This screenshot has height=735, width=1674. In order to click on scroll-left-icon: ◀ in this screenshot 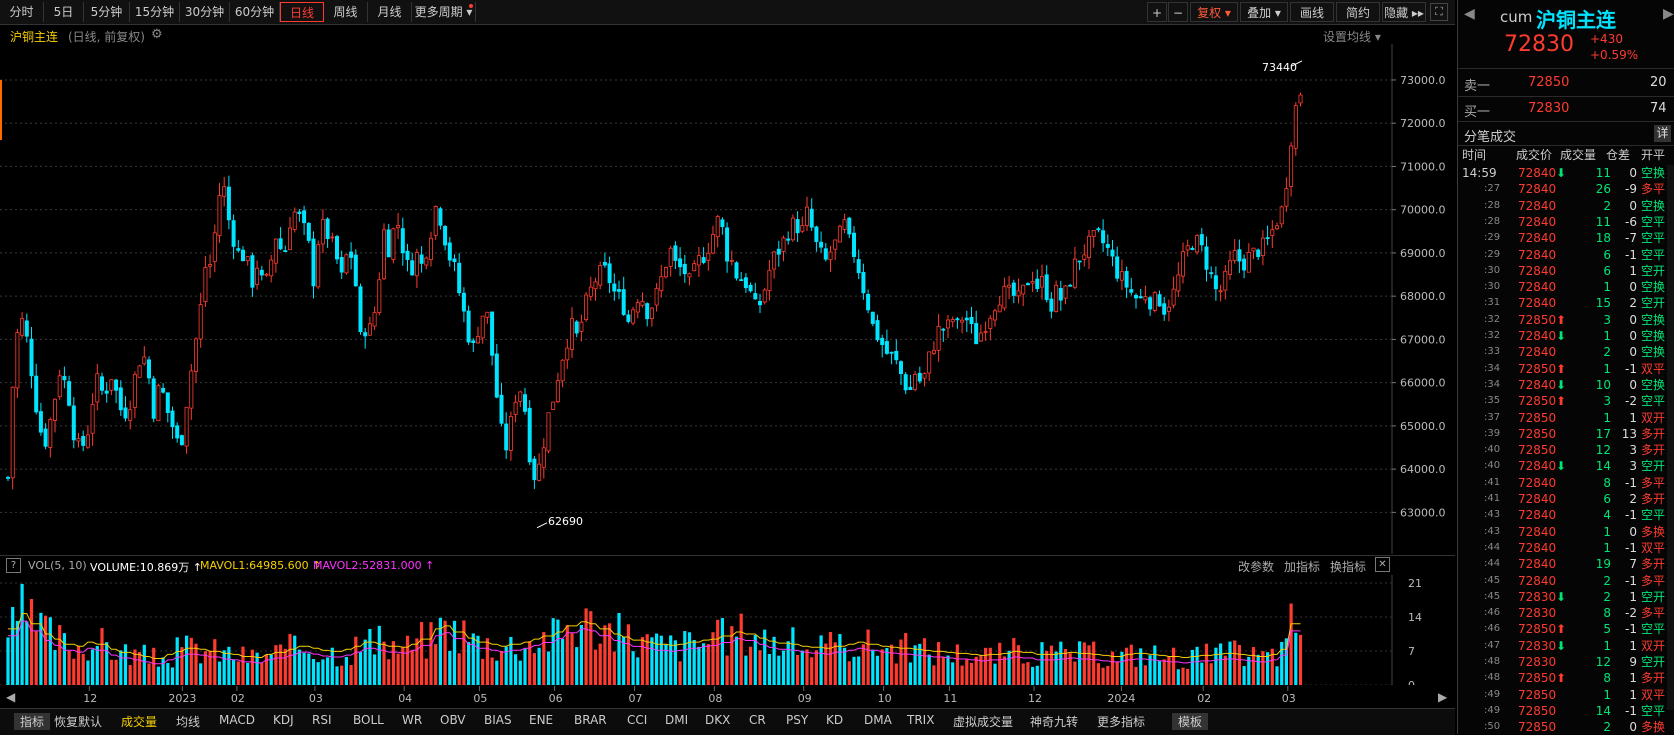, I will do `click(11, 697)`.